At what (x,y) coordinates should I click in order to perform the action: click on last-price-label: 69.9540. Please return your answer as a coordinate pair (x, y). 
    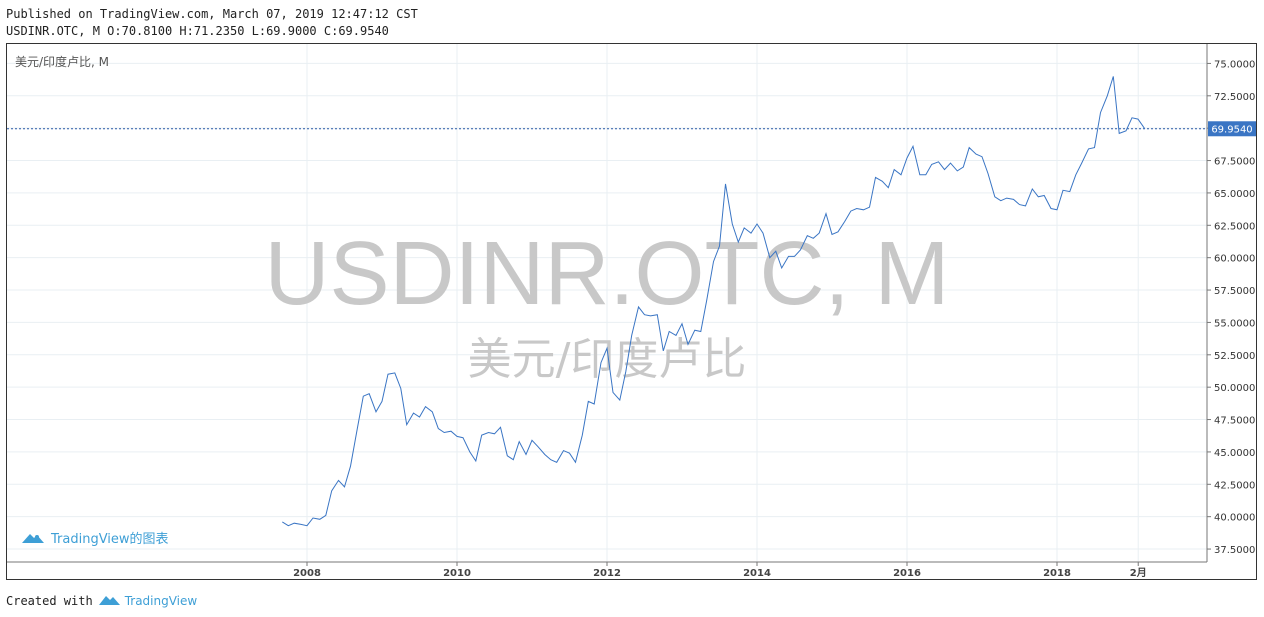
    Looking at the image, I should click on (1232, 129).